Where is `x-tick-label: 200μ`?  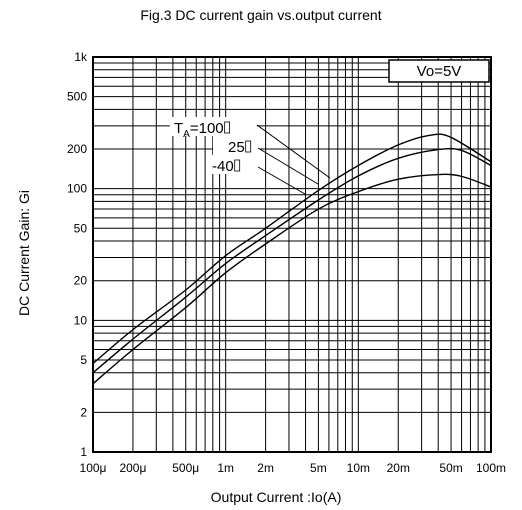
x-tick-label: 200μ is located at coordinates (132, 468).